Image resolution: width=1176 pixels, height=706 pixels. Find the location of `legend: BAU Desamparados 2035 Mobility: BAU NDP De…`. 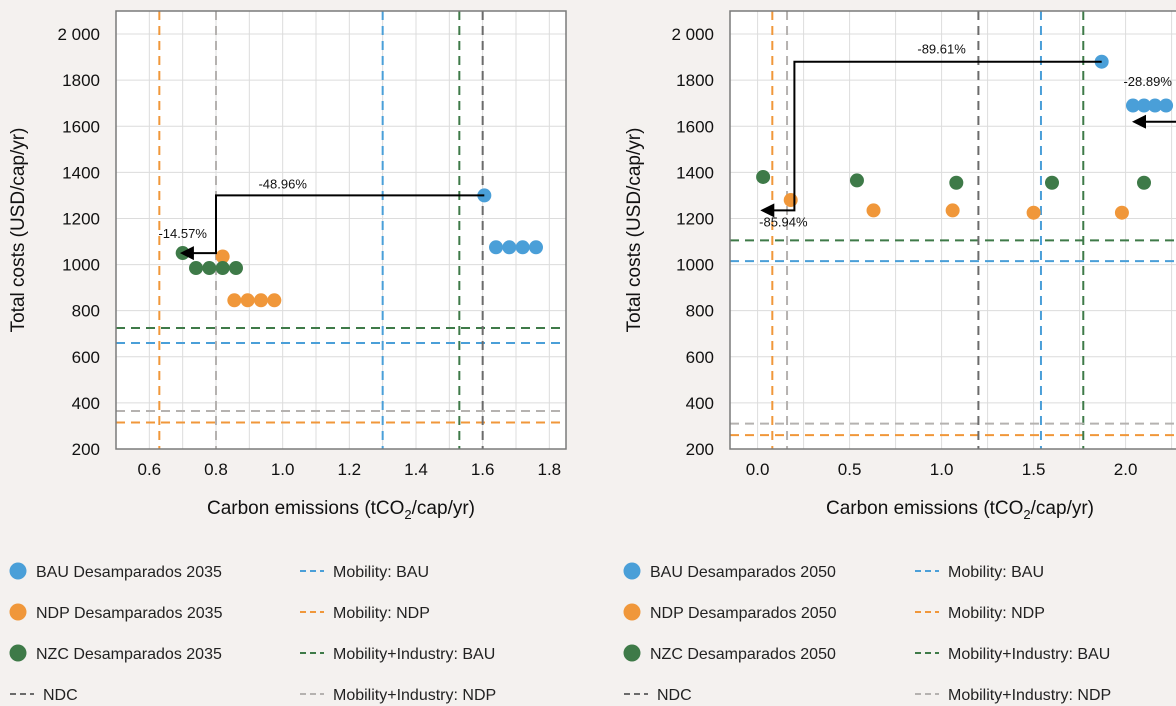

legend: BAU Desamparados 2035 Mobility: BAU NDP De… is located at coordinates (252, 633).